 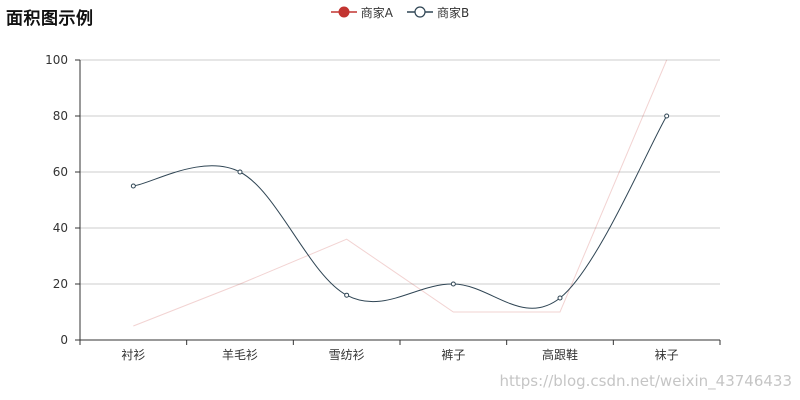 I want to click on y-tick-label-20: 20, so click(x=60, y=284).